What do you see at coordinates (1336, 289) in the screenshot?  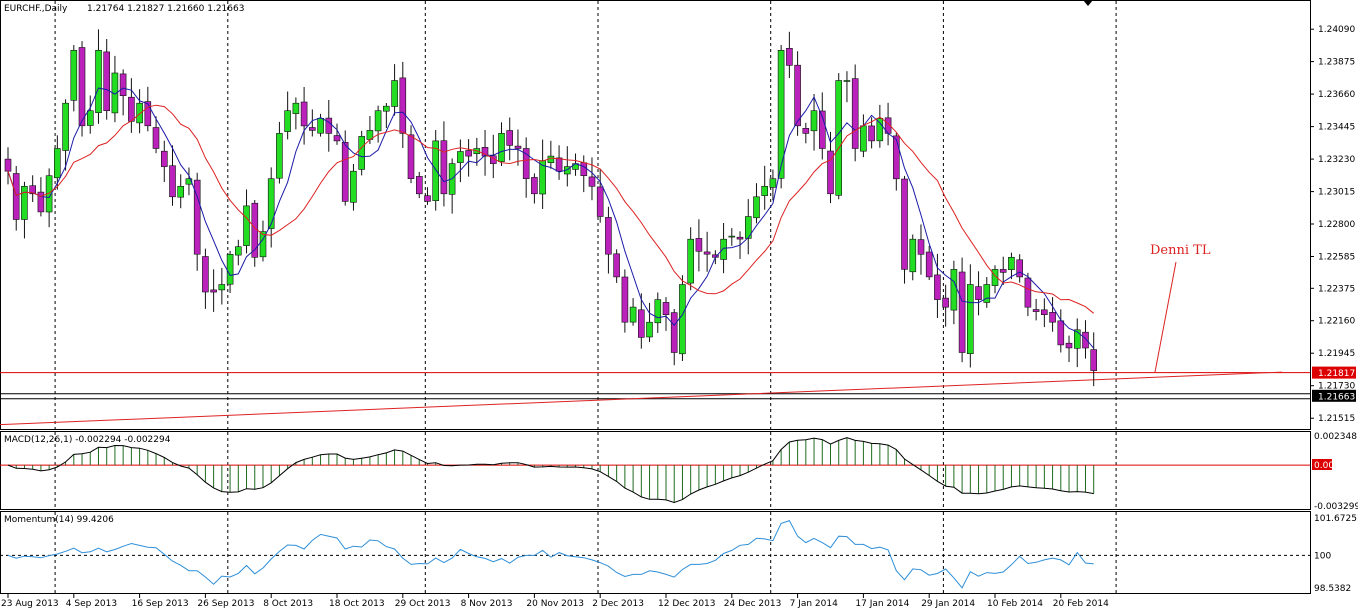 I see `price-axis-label: 1.22375` at bounding box center [1336, 289].